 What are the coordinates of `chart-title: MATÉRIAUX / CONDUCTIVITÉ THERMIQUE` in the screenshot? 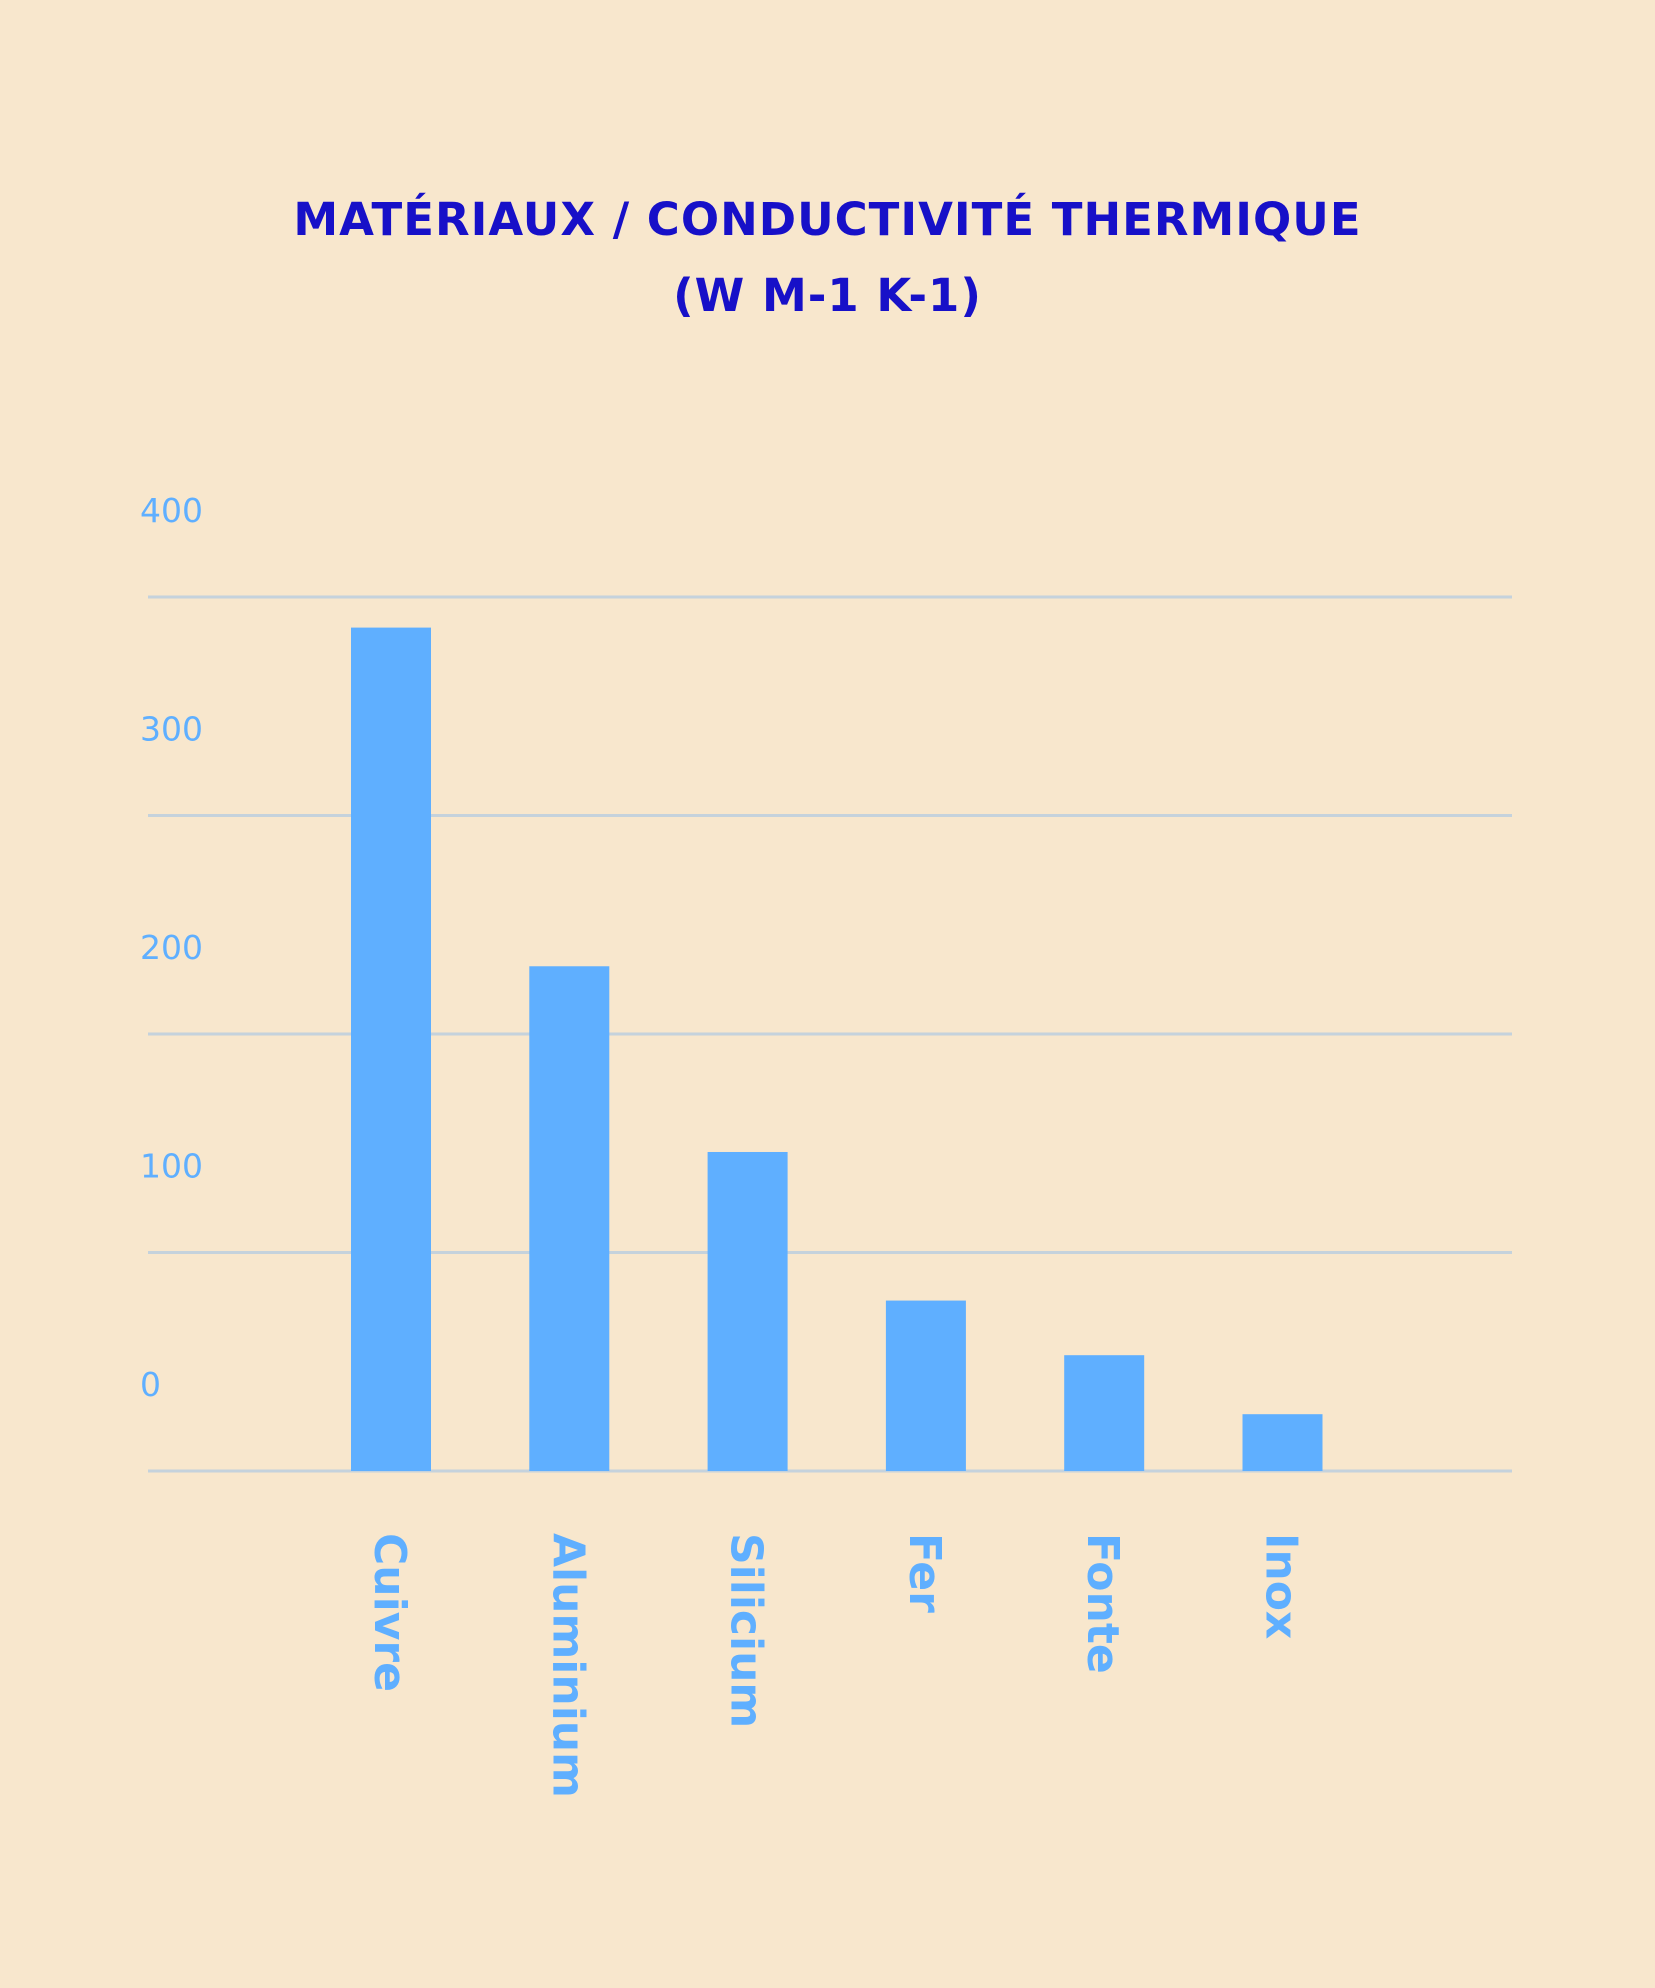 It's located at (827, 219).